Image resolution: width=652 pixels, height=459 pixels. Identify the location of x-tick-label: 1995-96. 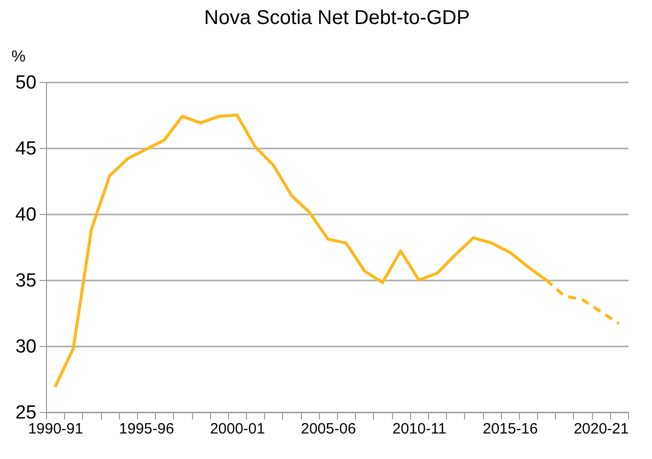
(146, 429).